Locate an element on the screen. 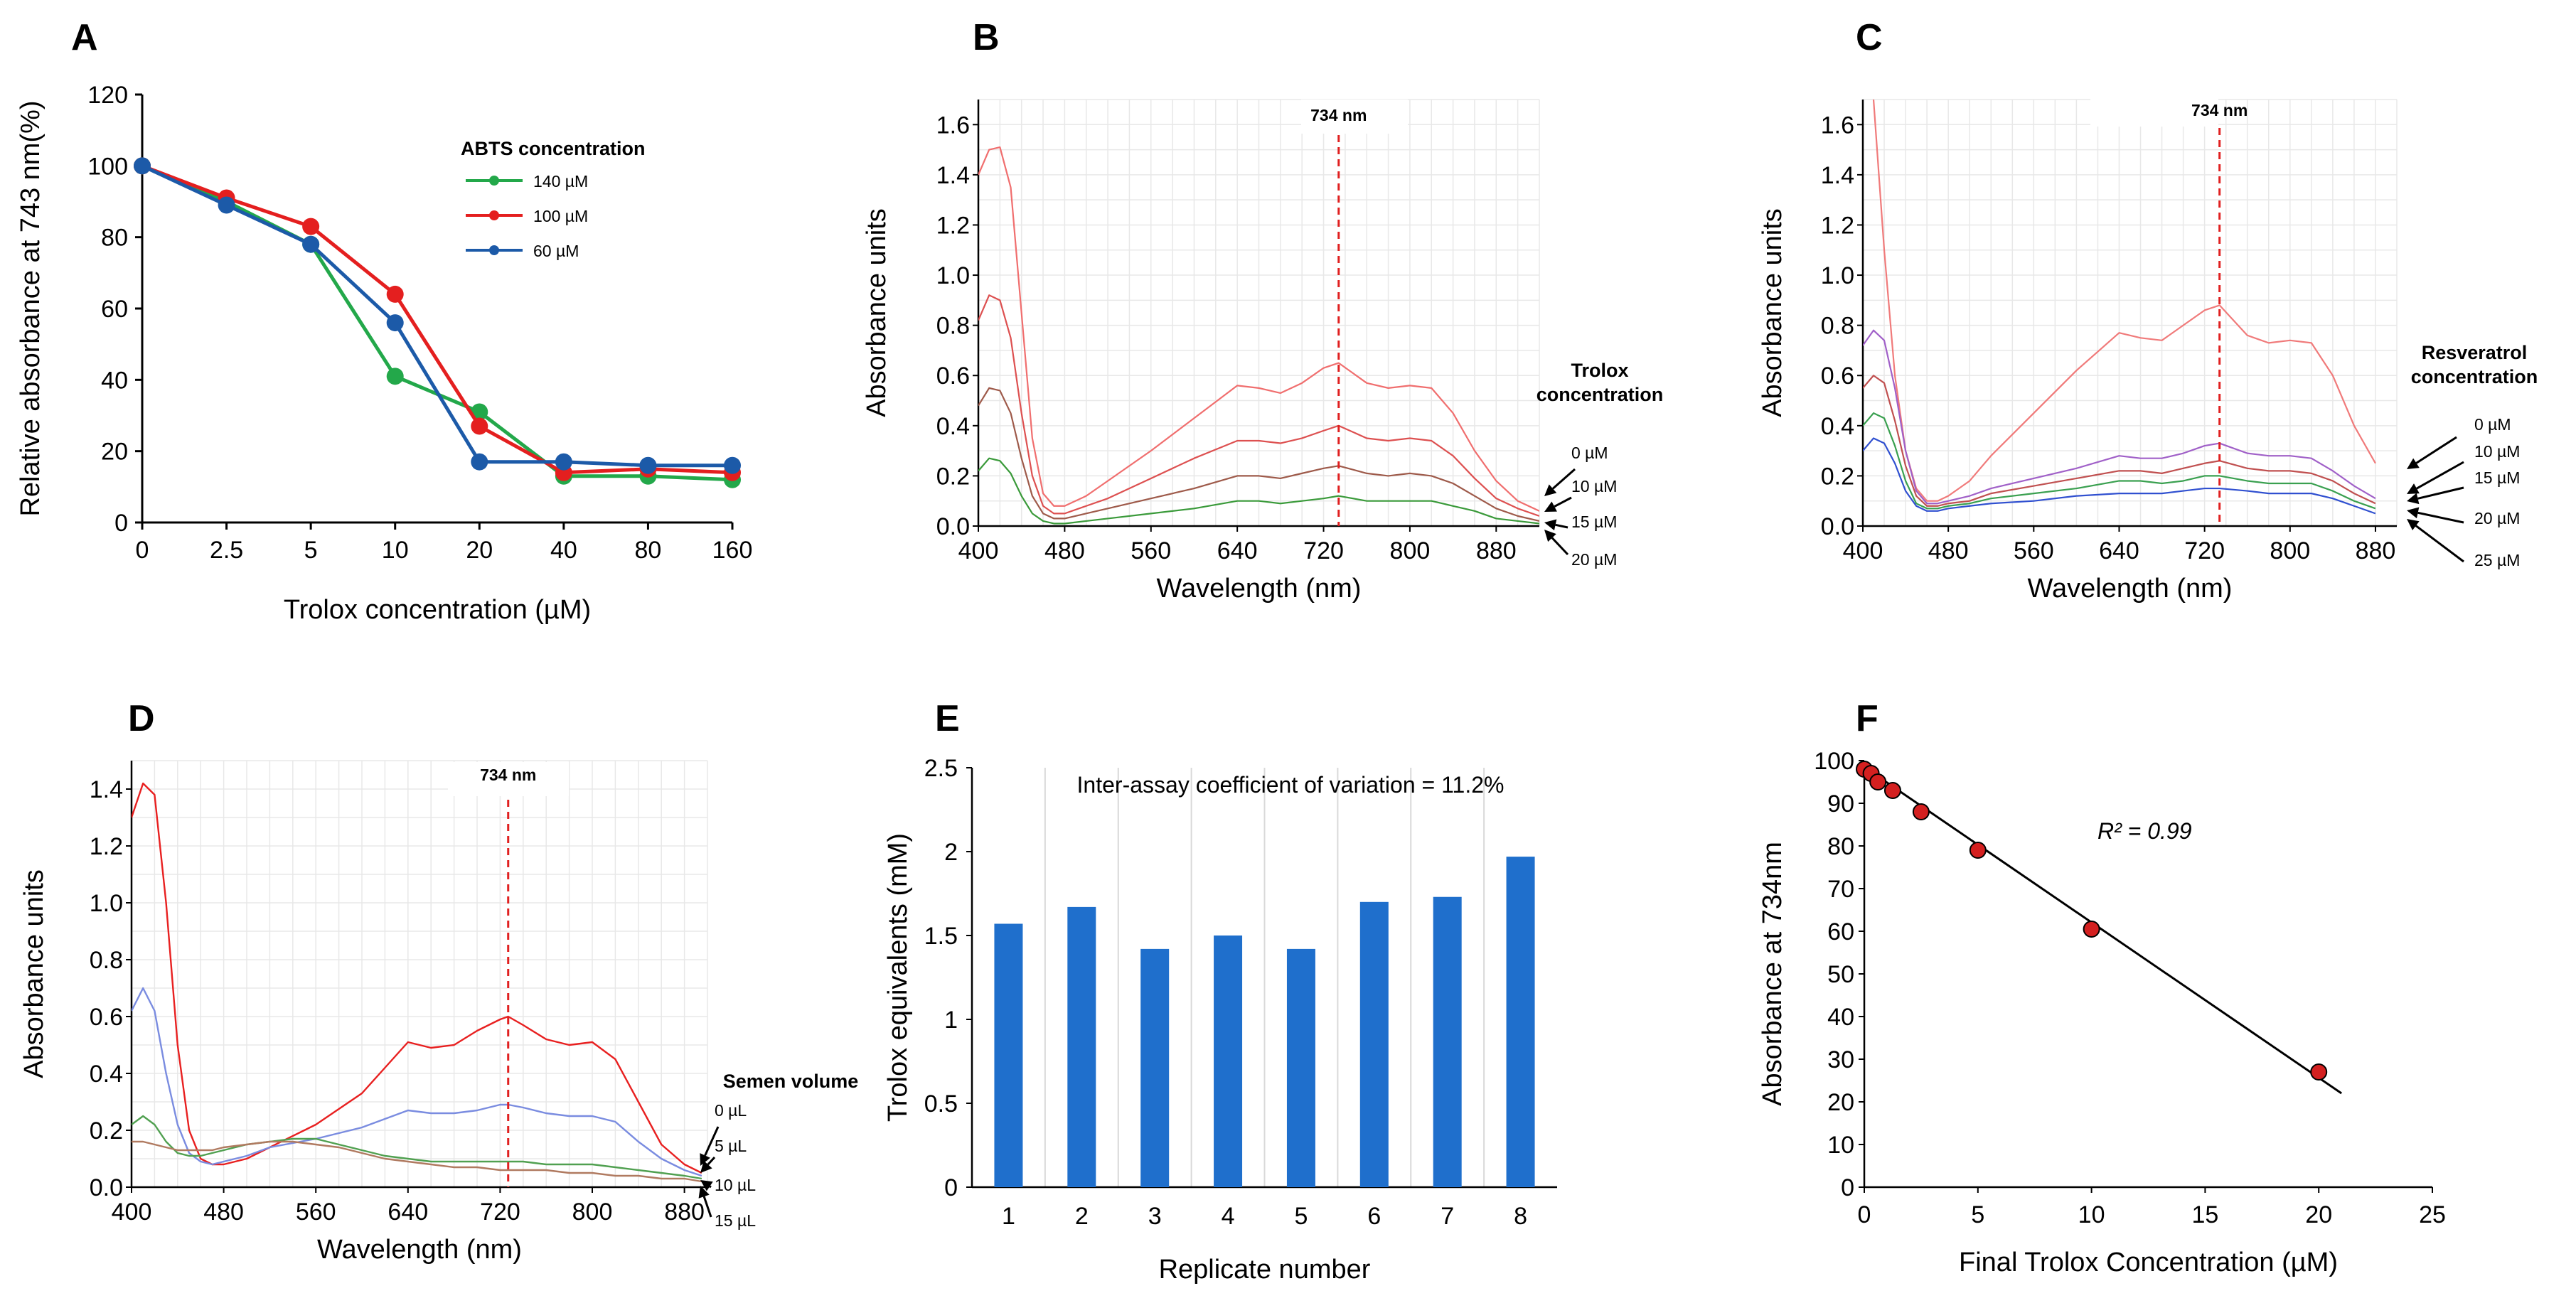 Image resolution: width=2576 pixels, height=1308 pixels. panel-label-f: F is located at coordinates (1867, 718).